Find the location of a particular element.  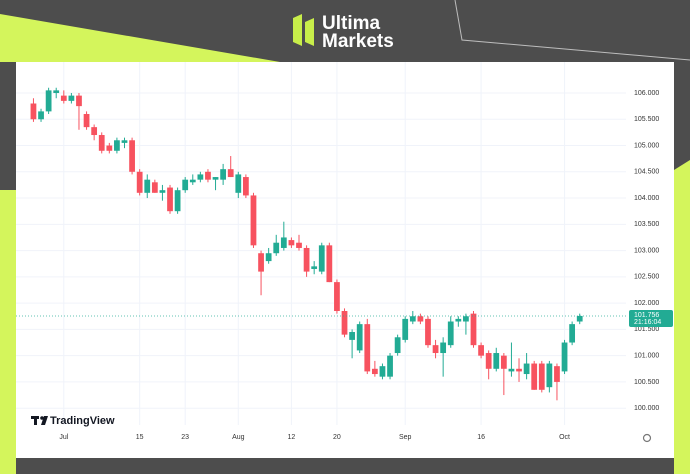

y-tick-label: 104.000 is located at coordinates (646, 198).